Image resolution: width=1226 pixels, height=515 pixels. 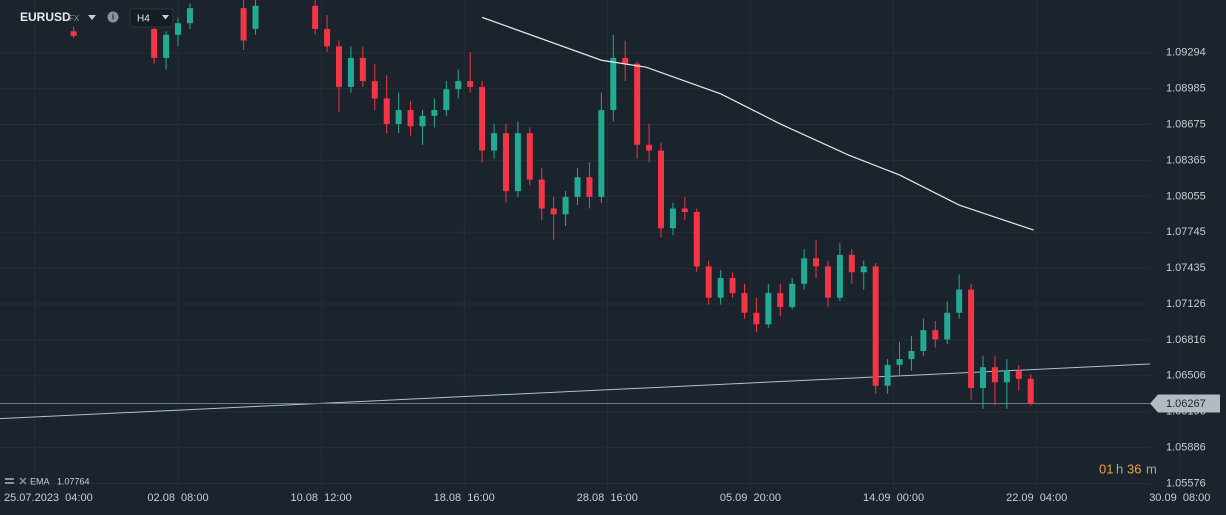 What do you see at coordinates (1186, 304) in the screenshot?
I see `y-tick-label: 1.07126` at bounding box center [1186, 304].